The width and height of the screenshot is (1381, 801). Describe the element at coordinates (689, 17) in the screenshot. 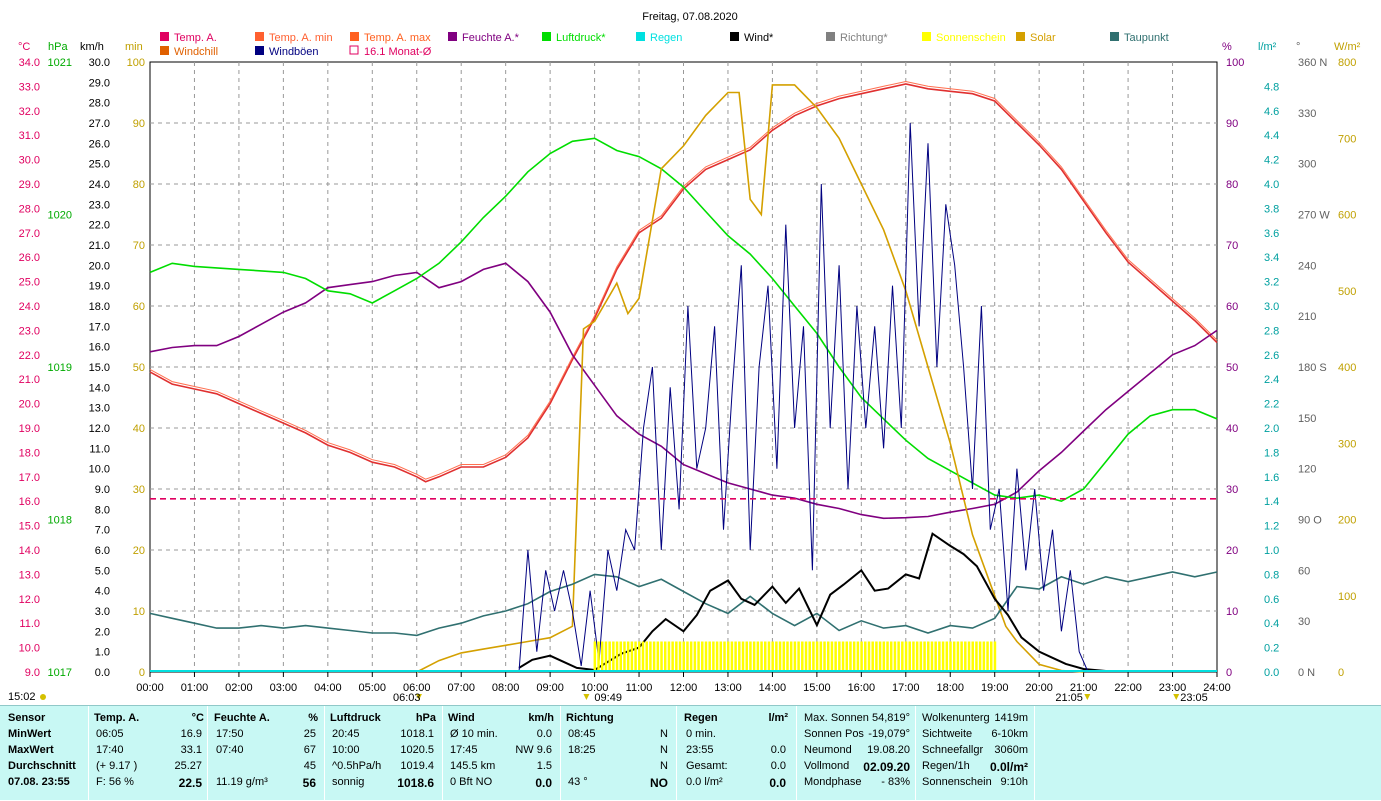

I see `chart-title: Freitag, 07.08.2020` at that location.